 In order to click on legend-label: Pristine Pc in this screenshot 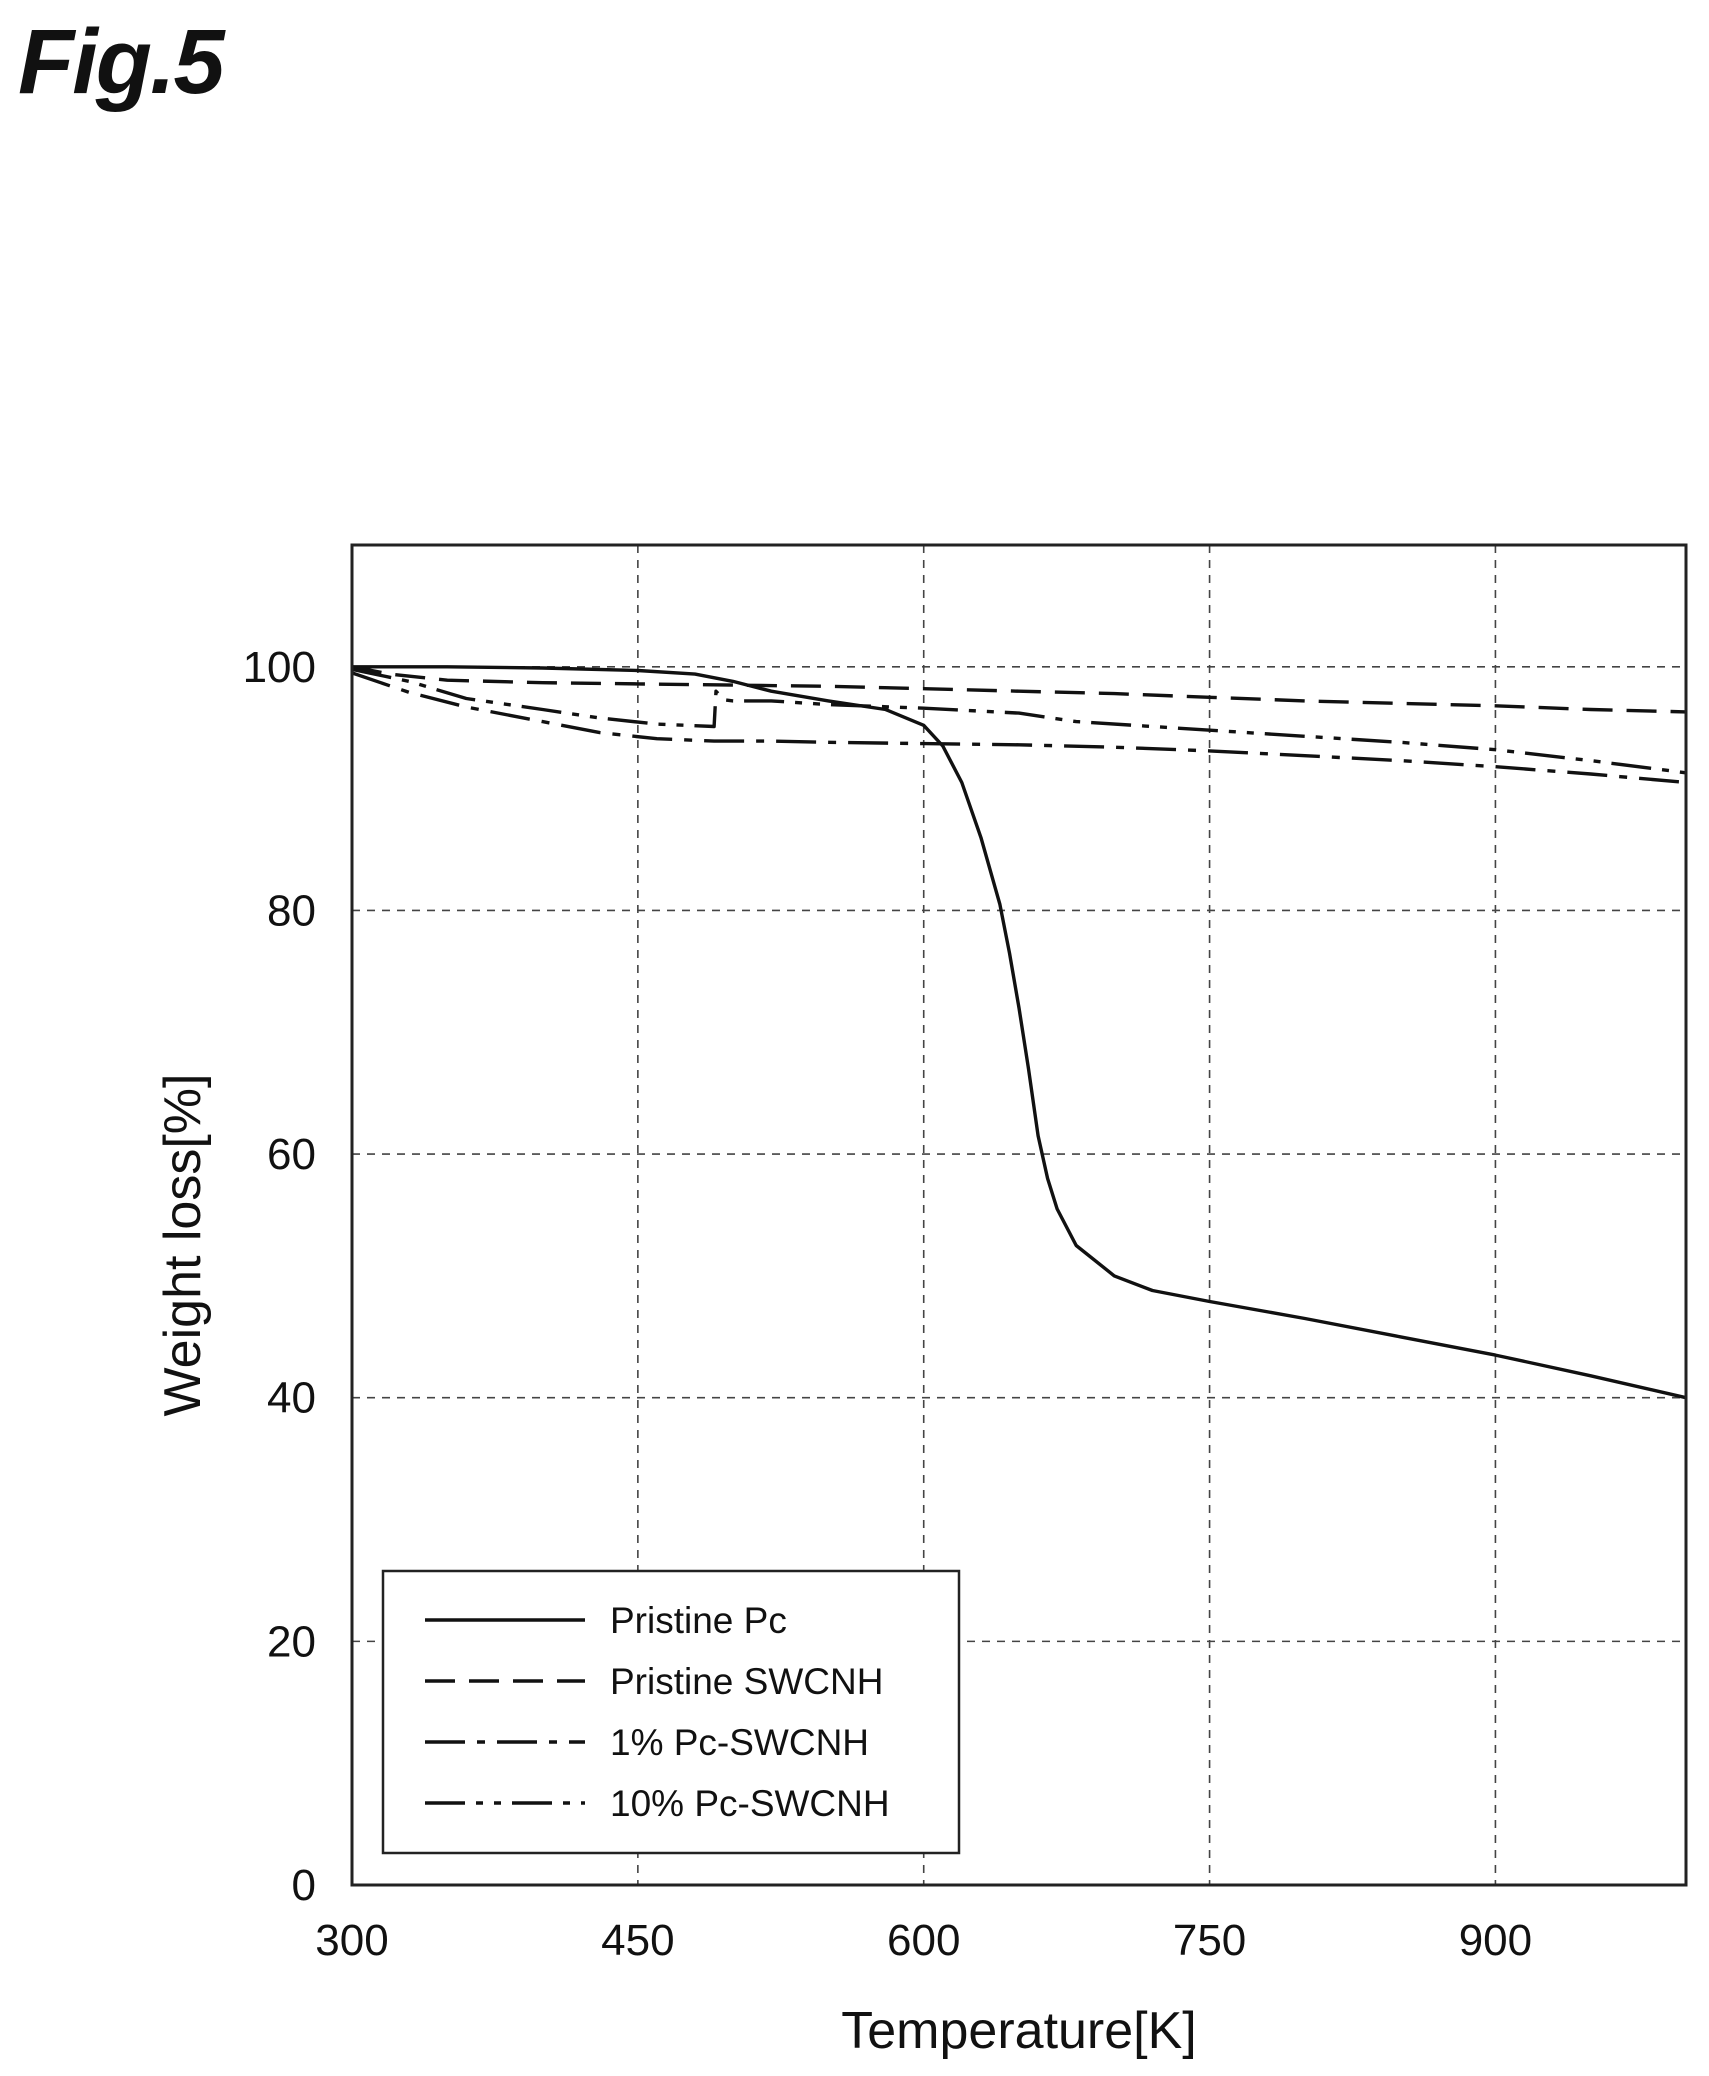, I will do `click(698, 1620)`.